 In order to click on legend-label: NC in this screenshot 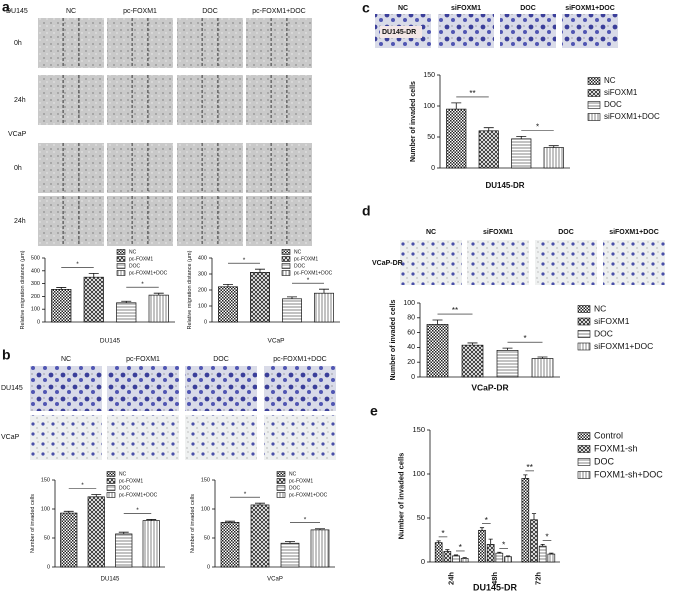, I will do `click(133, 252)`.